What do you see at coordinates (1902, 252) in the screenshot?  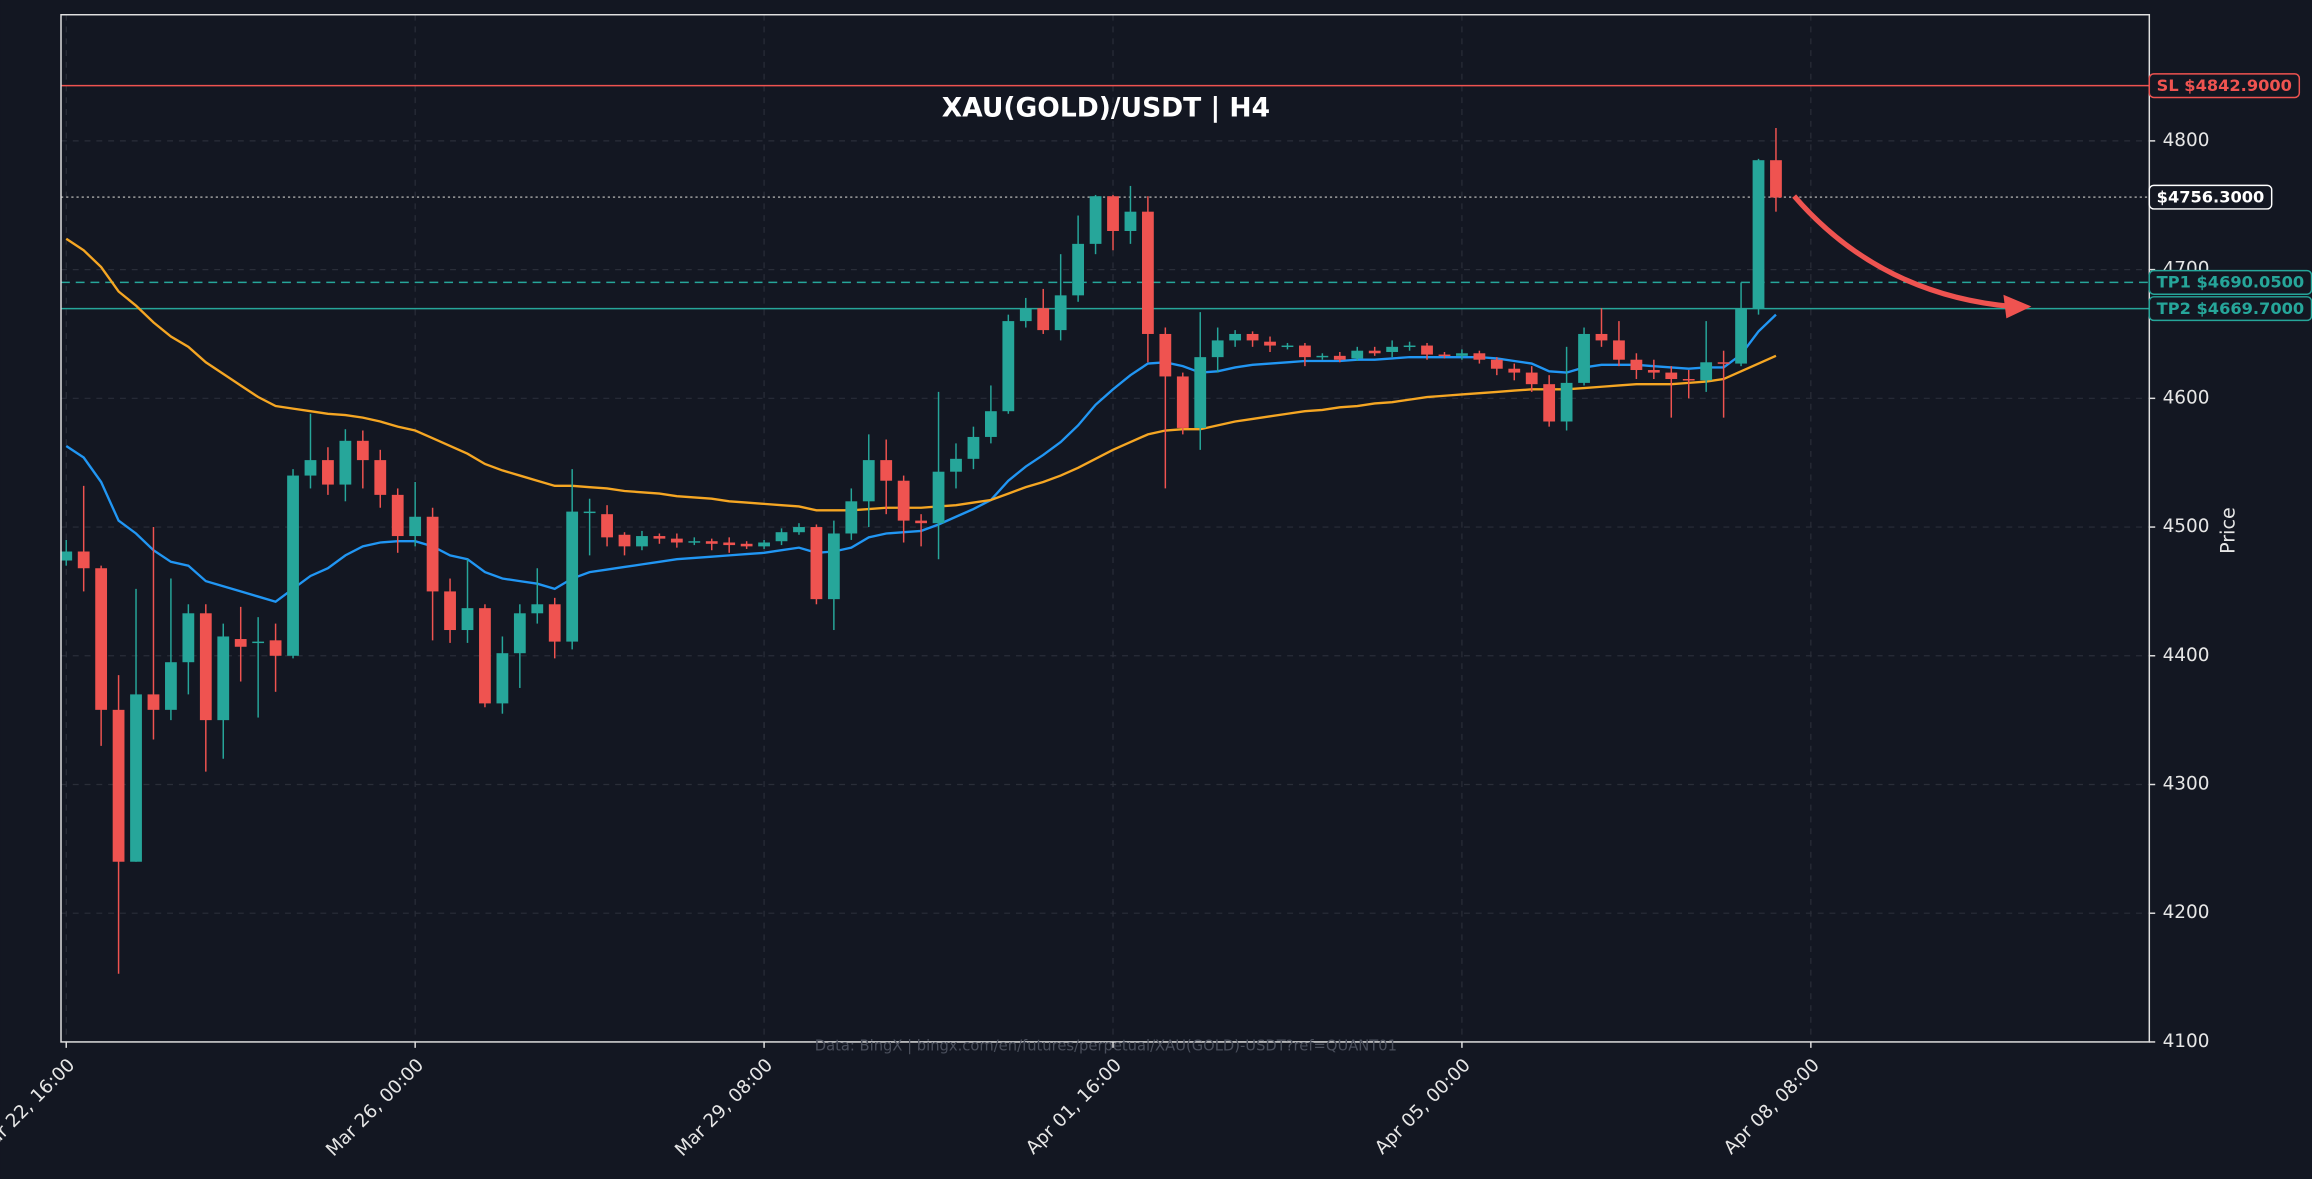 I see `projection-arrow` at bounding box center [1902, 252].